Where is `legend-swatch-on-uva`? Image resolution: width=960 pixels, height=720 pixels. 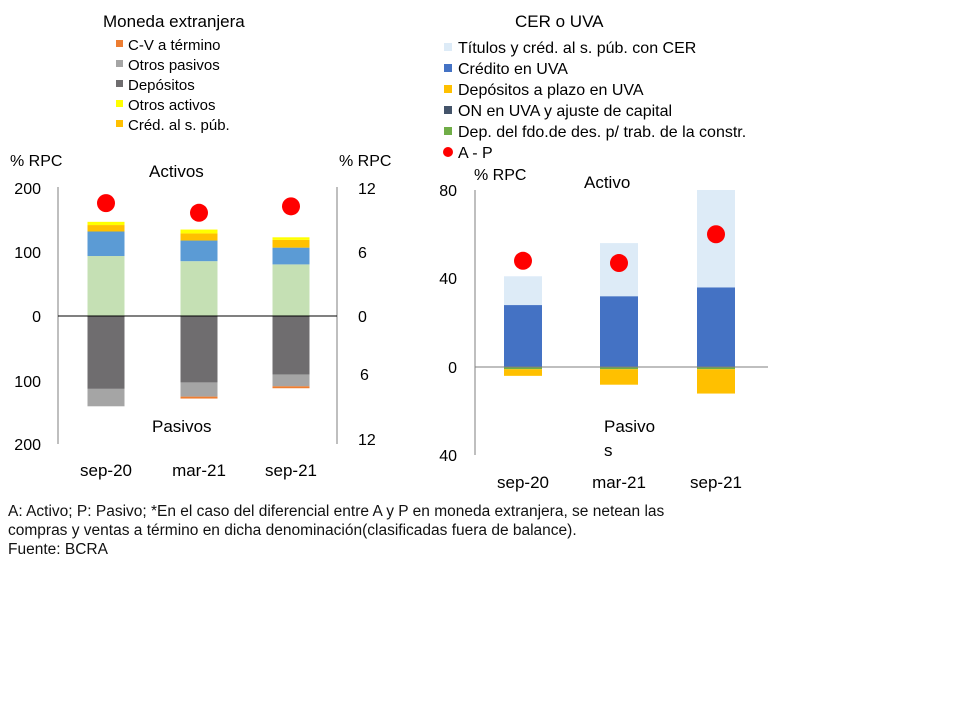
legend-swatch-on-uva is located at coordinates (448, 110).